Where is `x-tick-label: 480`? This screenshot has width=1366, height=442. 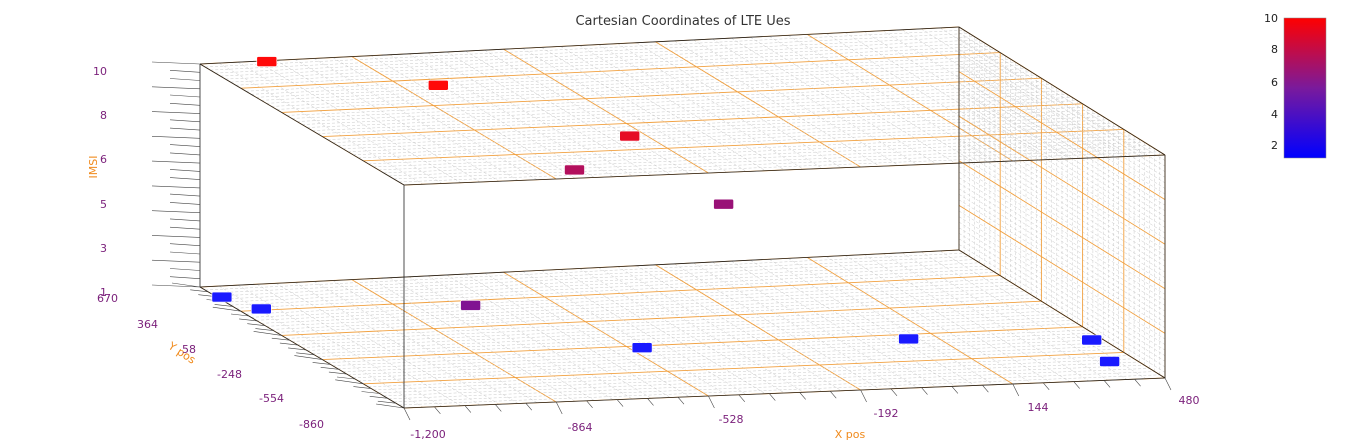
x-tick-label: 480 is located at coordinates (1189, 400).